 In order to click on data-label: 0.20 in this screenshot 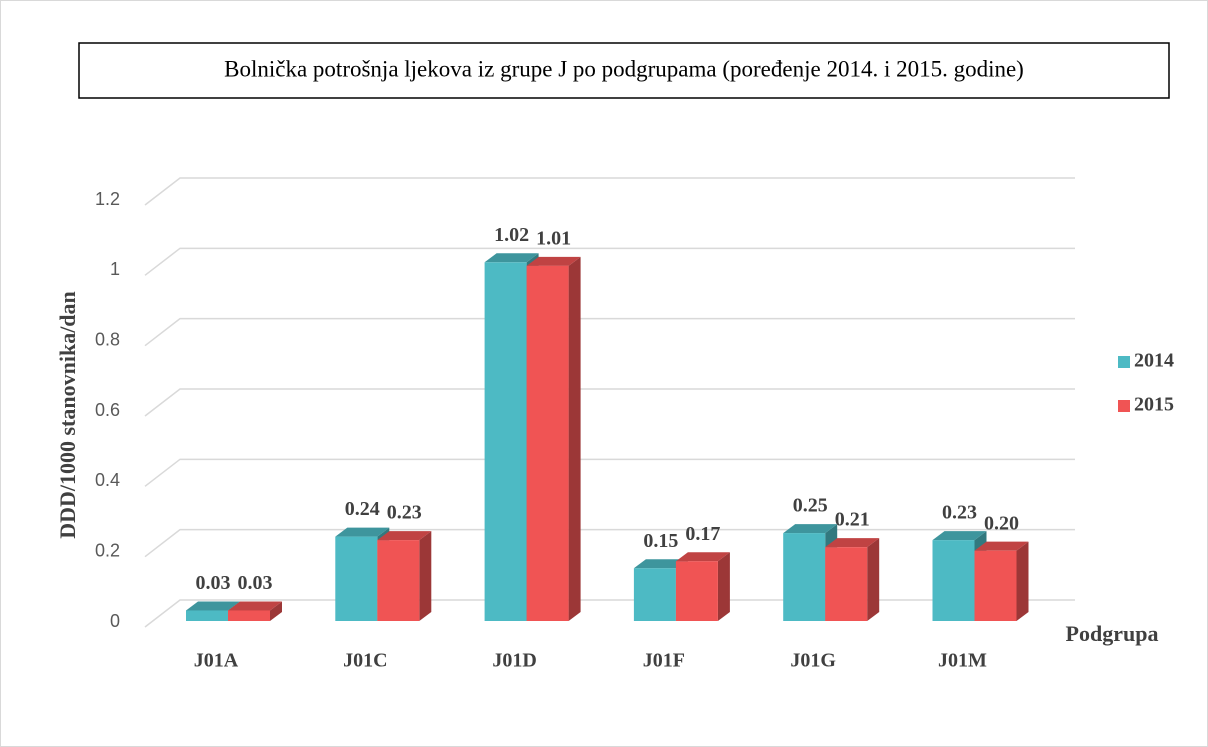, I will do `click(1001, 523)`.